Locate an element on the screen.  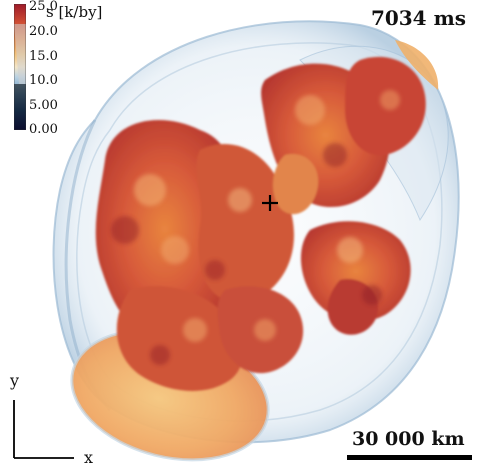
colorbar-tick-15: 15.0 is located at coordinates (43, 56).